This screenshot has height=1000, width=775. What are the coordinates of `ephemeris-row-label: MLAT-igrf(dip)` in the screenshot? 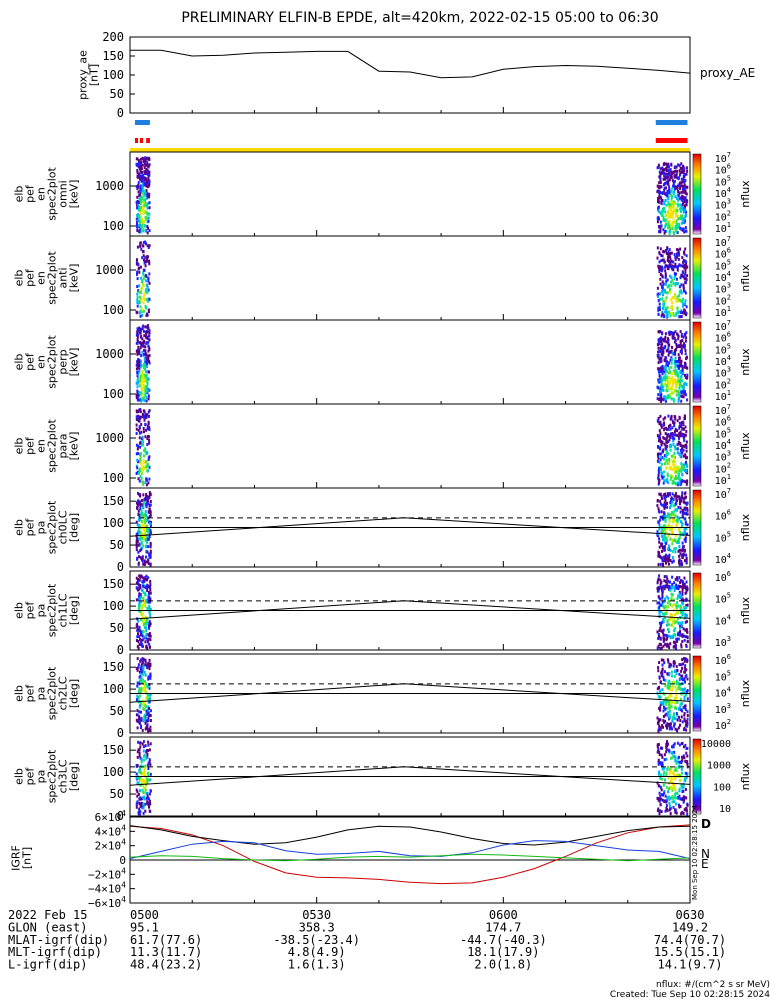 It's located at (58, 940).